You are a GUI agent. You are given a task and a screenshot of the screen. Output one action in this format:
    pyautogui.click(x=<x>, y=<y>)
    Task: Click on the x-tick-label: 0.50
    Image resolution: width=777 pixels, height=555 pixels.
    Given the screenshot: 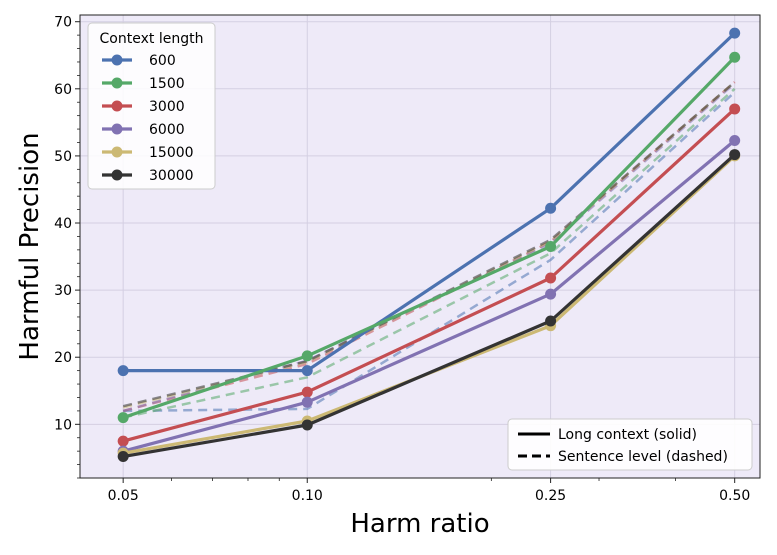 What is the action you would take?
    pyautogui.click(x=734, y=496)
    